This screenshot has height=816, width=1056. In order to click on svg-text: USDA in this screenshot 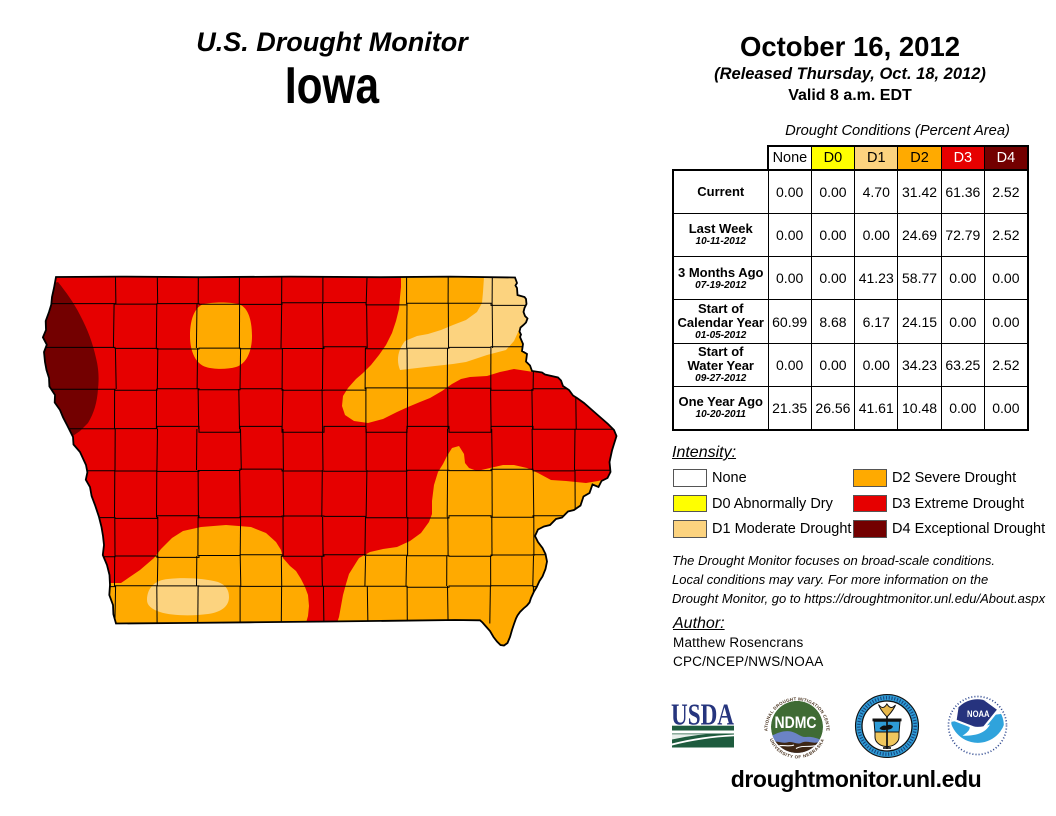, I will do `click(702, 714)`.